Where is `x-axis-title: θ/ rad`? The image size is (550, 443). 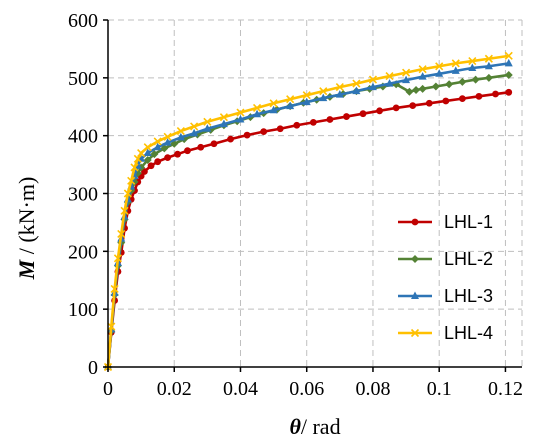 x-axis-title: θ/ rad is located at coordinates (314, 426).